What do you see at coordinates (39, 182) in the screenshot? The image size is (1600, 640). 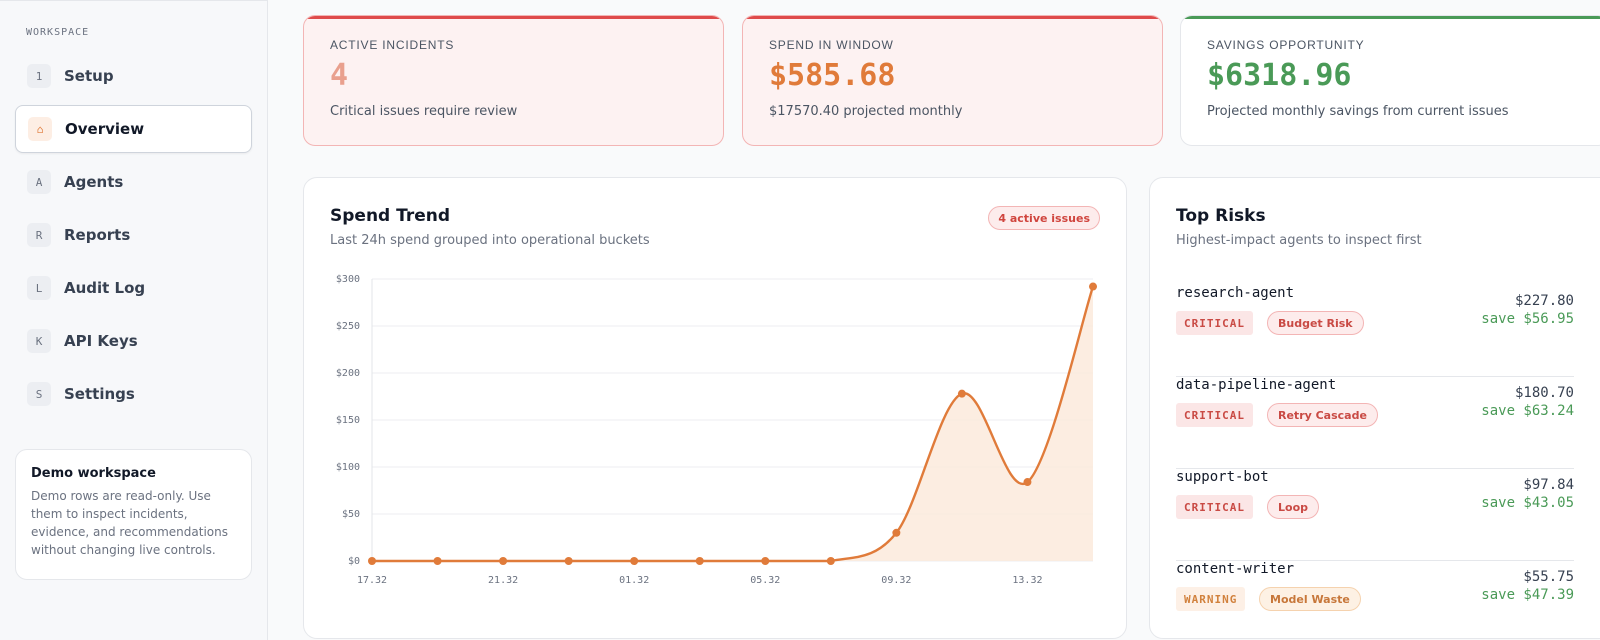 I see `agents-icon: A` at bounding box center [39, 182].